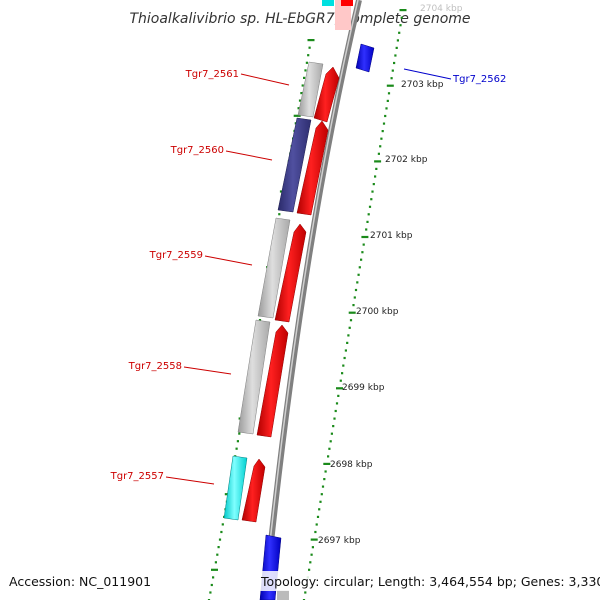 The height and width of the screenshot is (600, 600). I want to click on tick-label-2700: 2700 kbp, so click(377, 312).